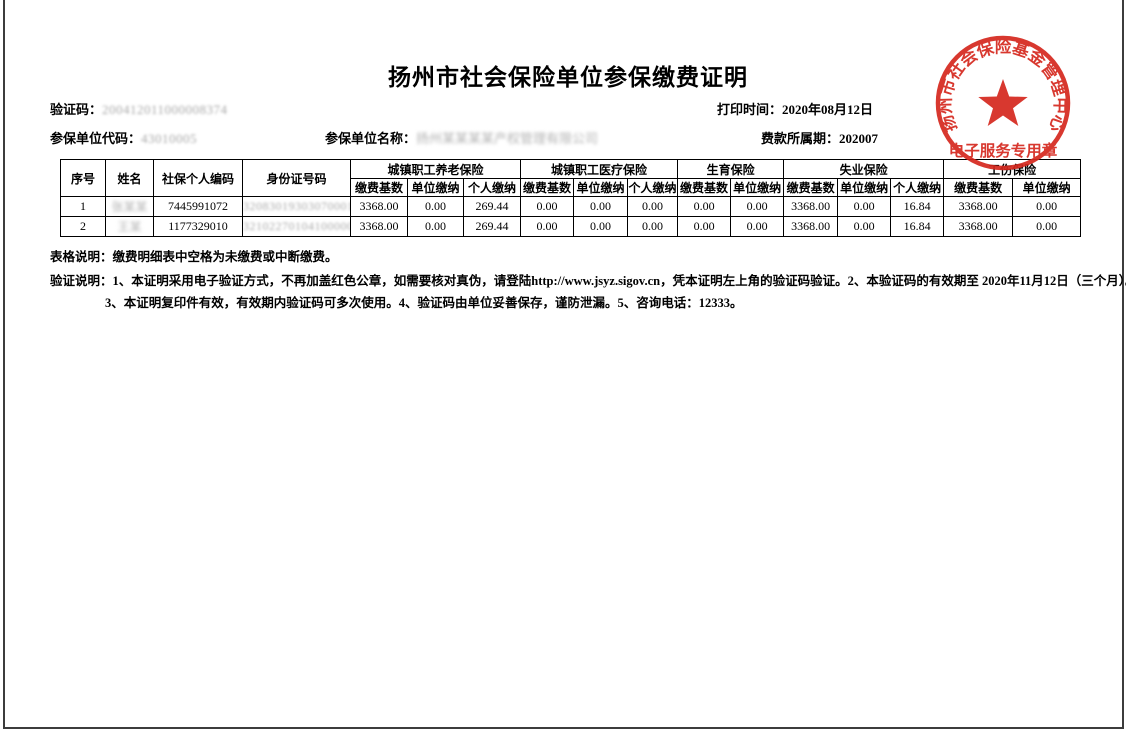 The height and width of the screenshot is (732, 1126). I want to click on subcol-medical-base: 缴费基数, so click(547, 187).